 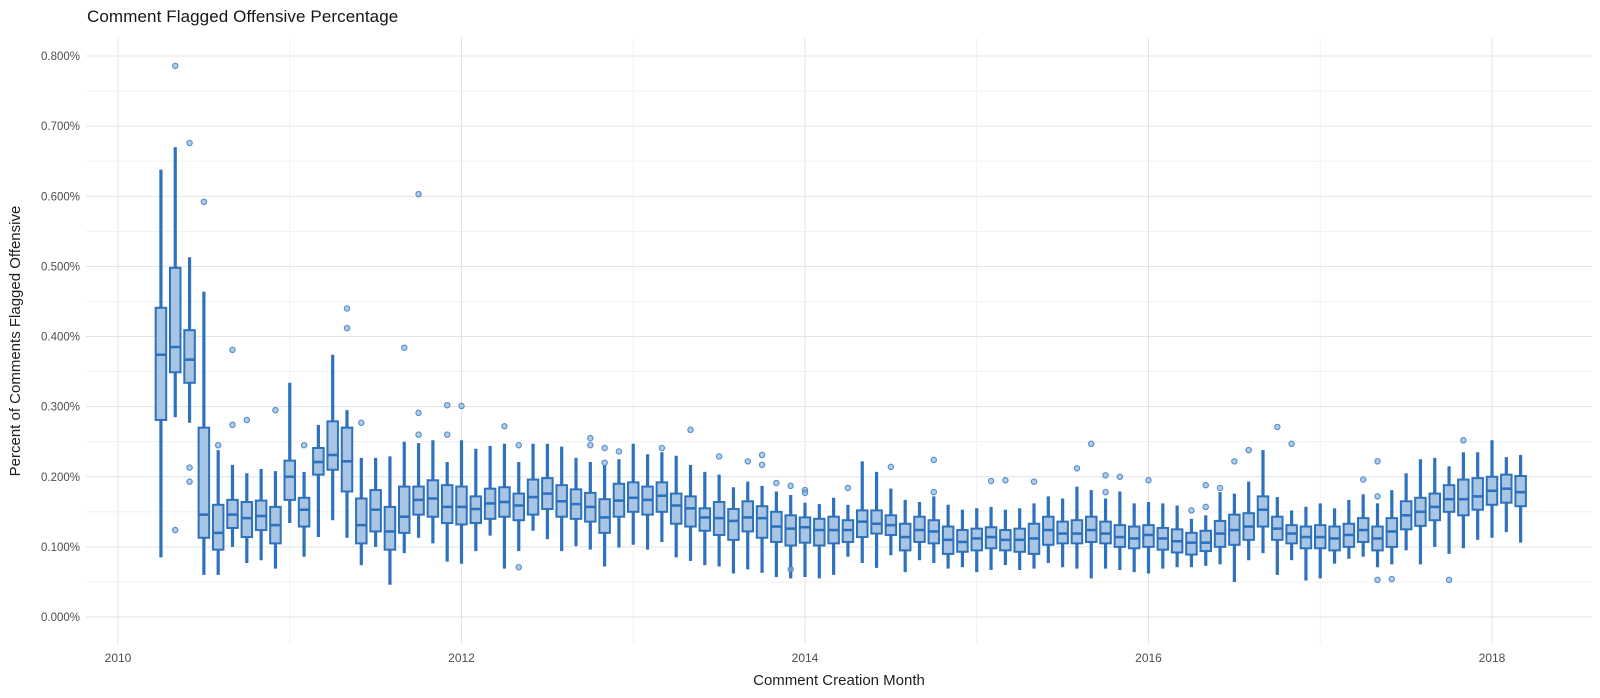 I want to click on y-tick-label: 0.300%, so click(x=60, y=408).